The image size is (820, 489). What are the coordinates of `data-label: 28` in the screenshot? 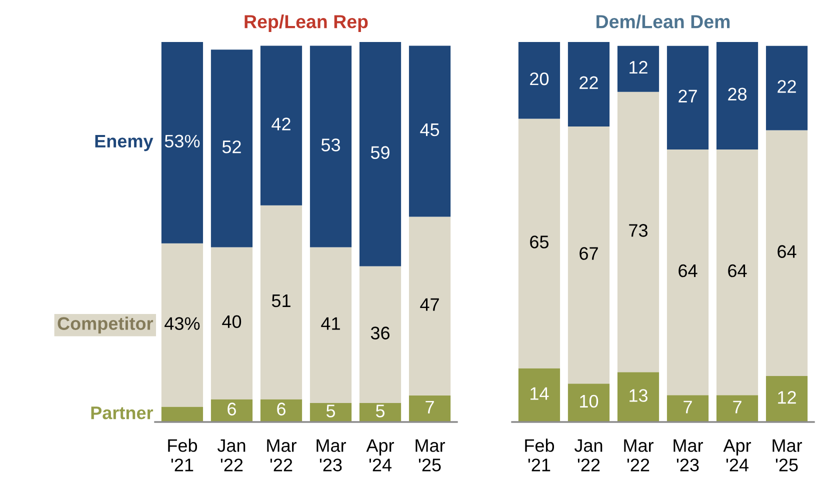 It's located at (737, 94).